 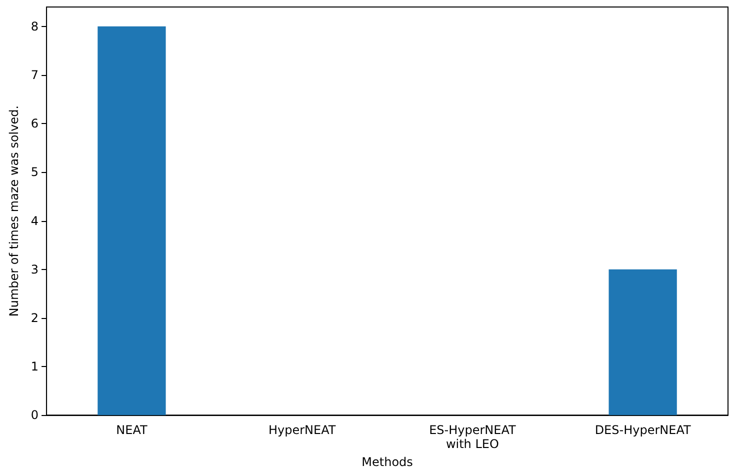 I want to click on y-tick-label: 6, so click(x=34, y=123).